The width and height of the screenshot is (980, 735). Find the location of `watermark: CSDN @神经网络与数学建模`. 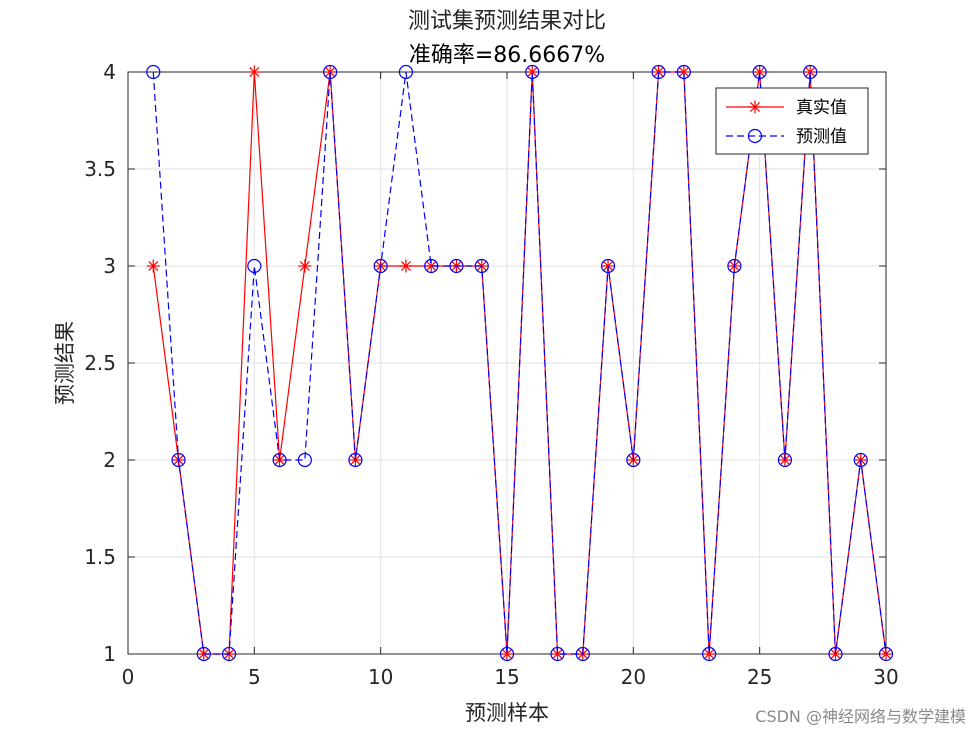

watermark: CSDN @神经网络与数学建模 is located at coordinates (860, 716).